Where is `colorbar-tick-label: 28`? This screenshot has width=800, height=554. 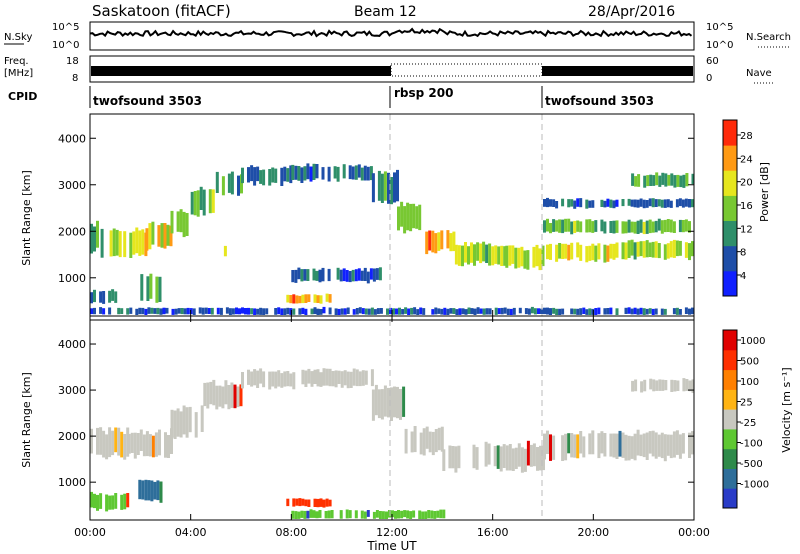
colorbar-tick-label: 28 is located at coordinates (746, 136).